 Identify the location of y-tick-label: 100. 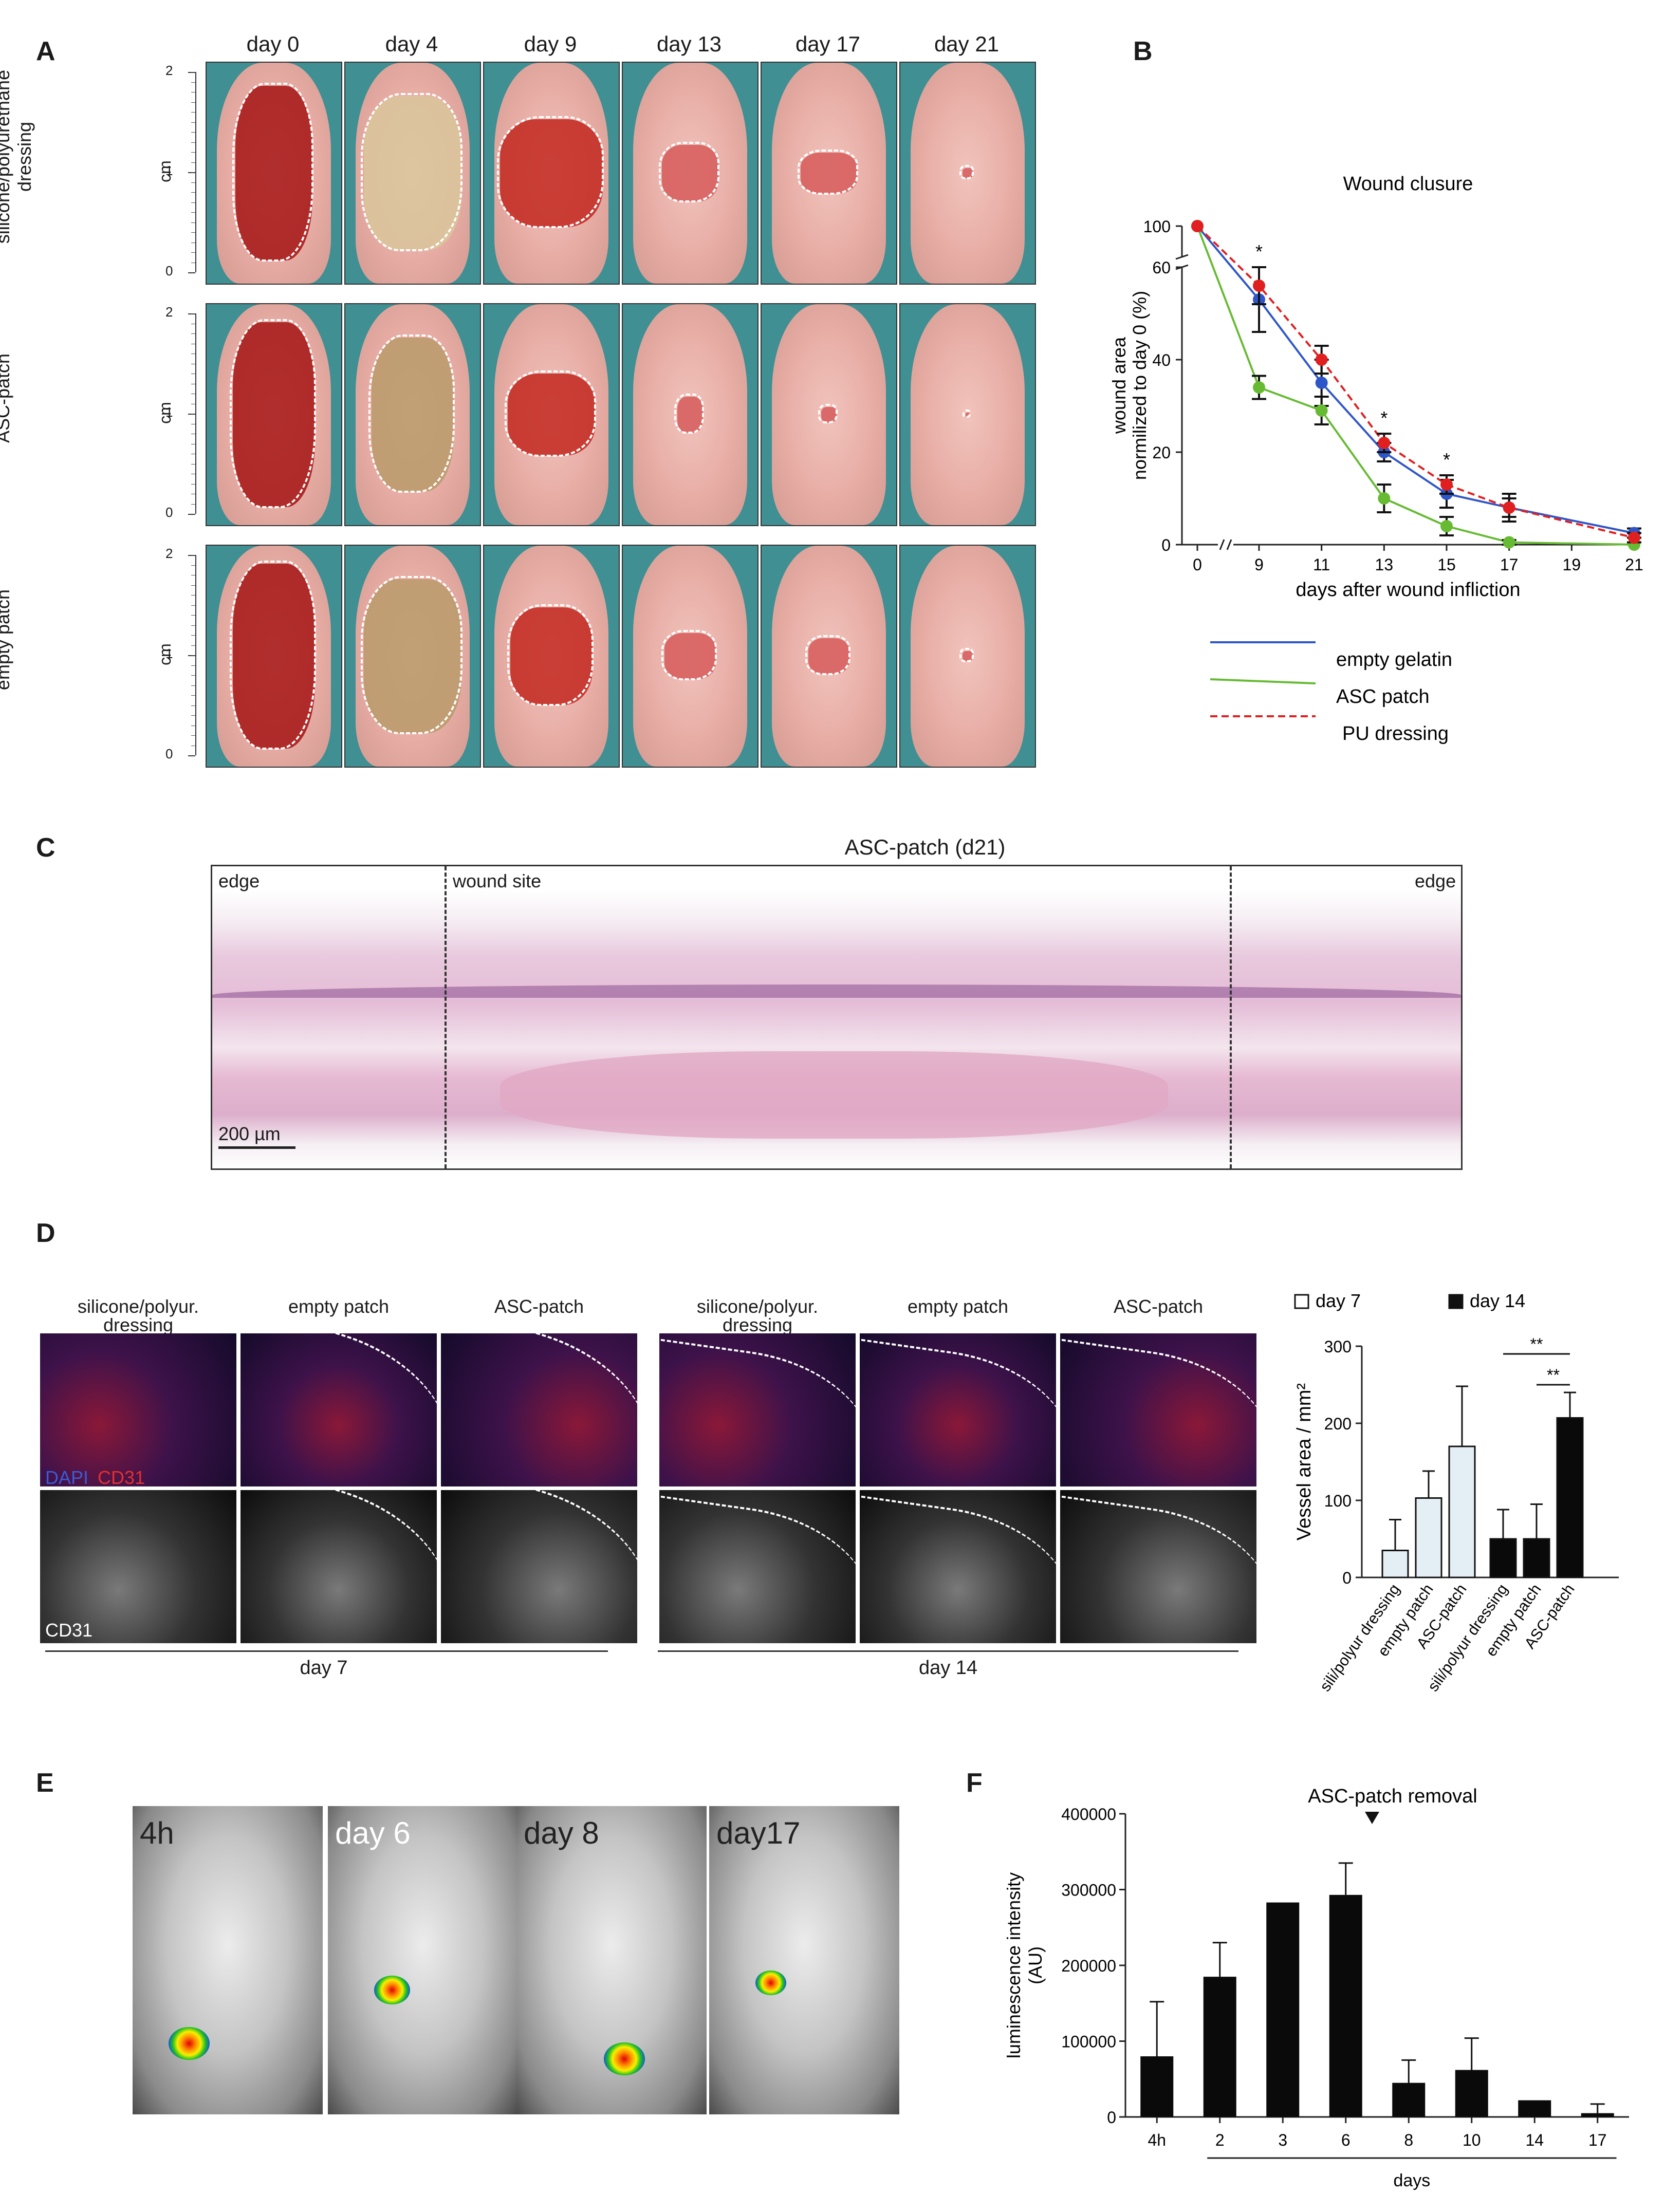
(1157, 226).